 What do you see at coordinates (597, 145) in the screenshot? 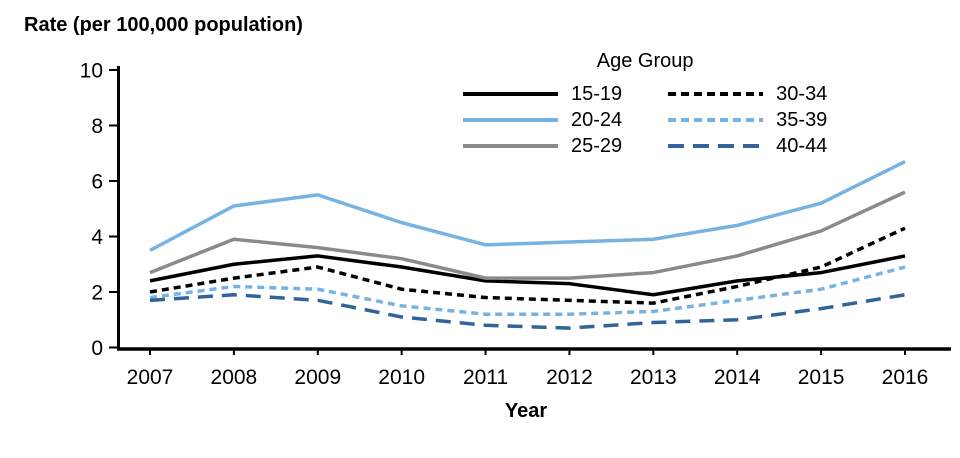
I see `legend-label: 25-29` at bounding box center [597, 145].